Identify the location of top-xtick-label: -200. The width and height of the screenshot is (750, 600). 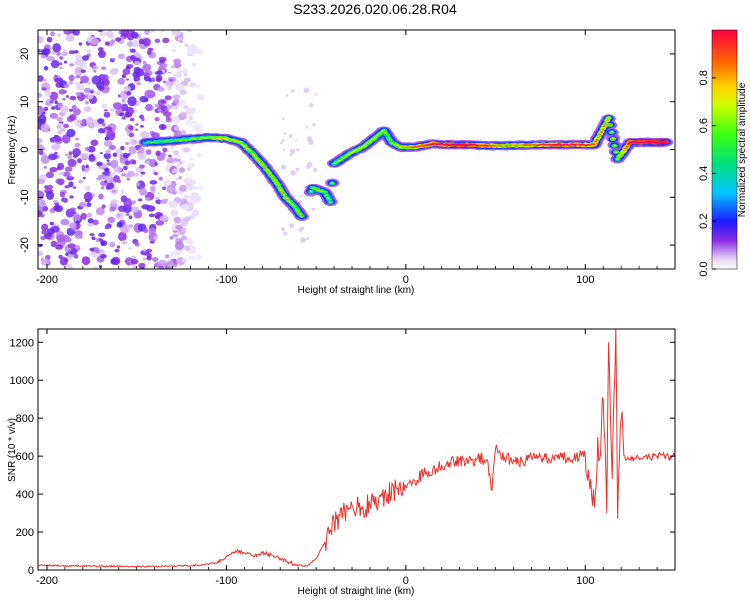
(47, 280).